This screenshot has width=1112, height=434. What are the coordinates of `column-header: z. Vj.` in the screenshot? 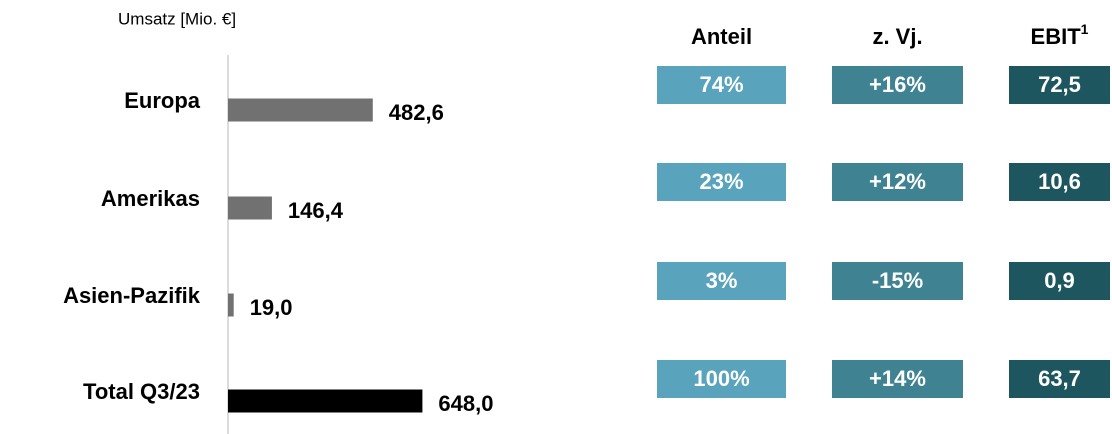 It's located at (897, 36).